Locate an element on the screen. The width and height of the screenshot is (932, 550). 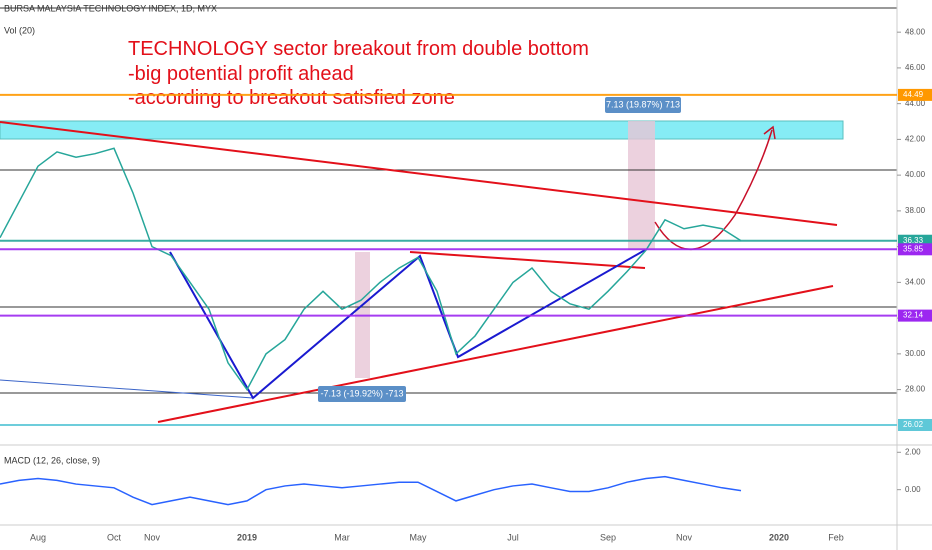
annotation: -according to breakout satisfied zone is located at coordinates (291, 98).